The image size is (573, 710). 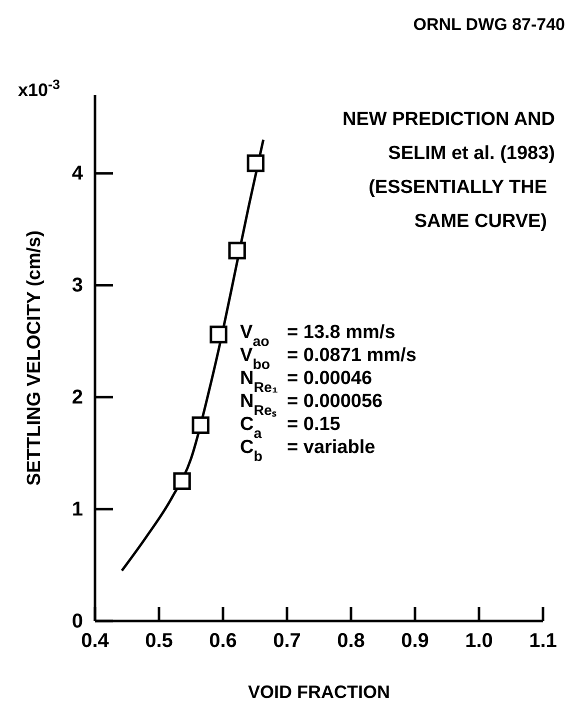 I want to click on y-tick-label: 2, so click(x=77, y=397).